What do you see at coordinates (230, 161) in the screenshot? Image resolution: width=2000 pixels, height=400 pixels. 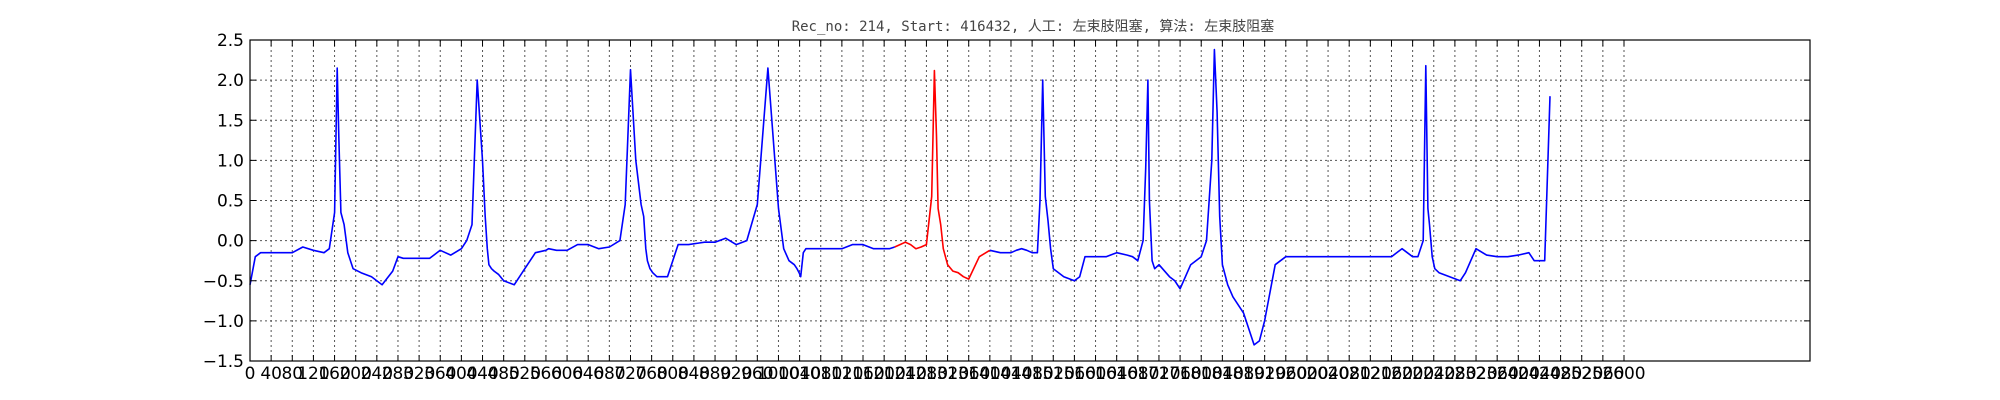 I see `y-tick-label: 1.0` at bounding box center [230, 161].